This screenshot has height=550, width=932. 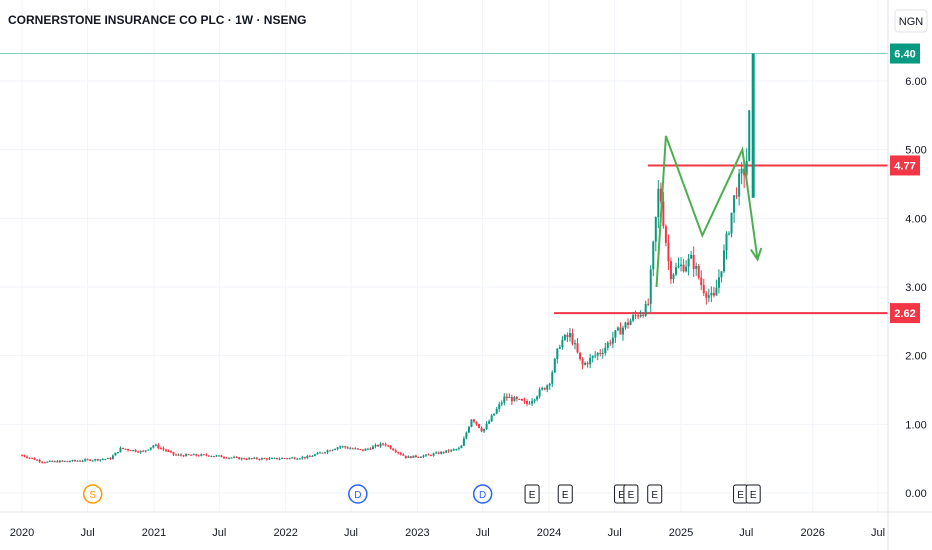 I want to click on currency-label: NGN, so click(x=911, y=22).